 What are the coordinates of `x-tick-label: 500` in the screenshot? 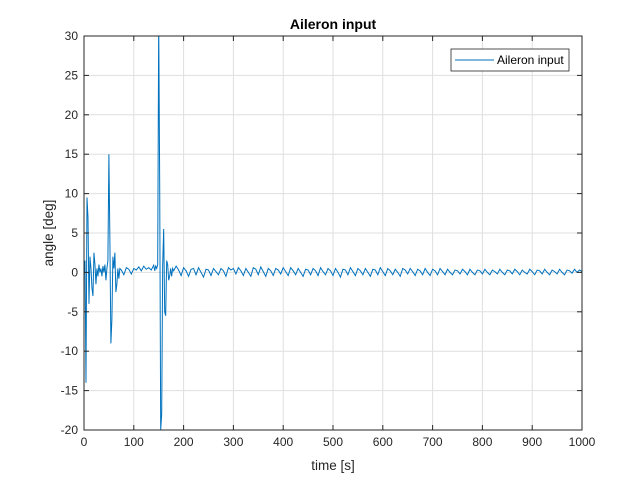 It's located at (333, 442).